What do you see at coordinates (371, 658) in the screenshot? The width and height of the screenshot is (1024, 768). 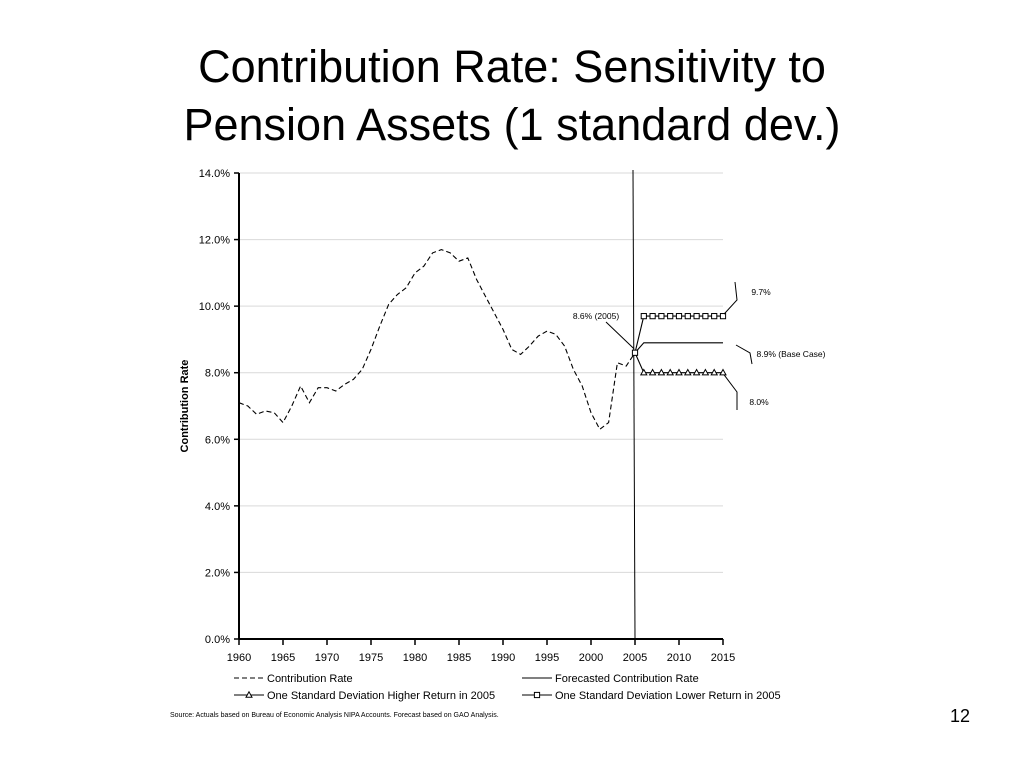 I see `x-tick-label: 1975` at bounding box center [371, 658].